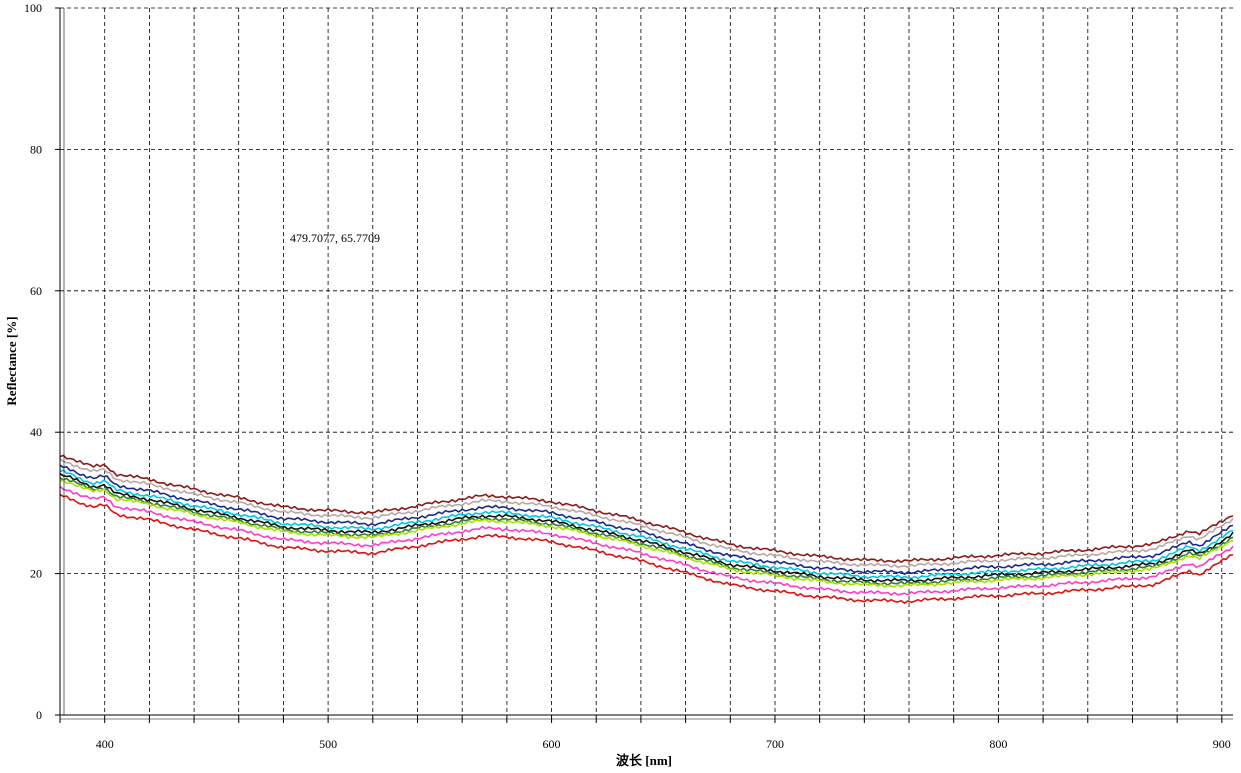 The width and height of the screenshot is (1241, 773). Describe the element at coordinates (33, 8) in the screenshot. I see `y-tick-label: 100` at that location.